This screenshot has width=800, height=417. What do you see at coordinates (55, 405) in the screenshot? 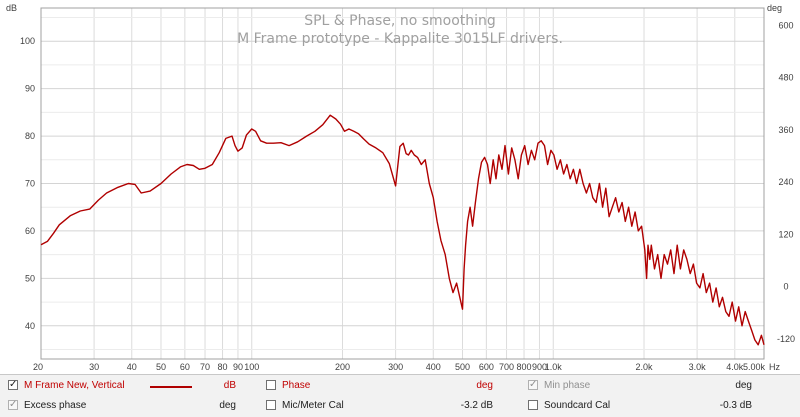
I see `legend-label-excess-phase: Excess phase` at bounding box center [55, 405].